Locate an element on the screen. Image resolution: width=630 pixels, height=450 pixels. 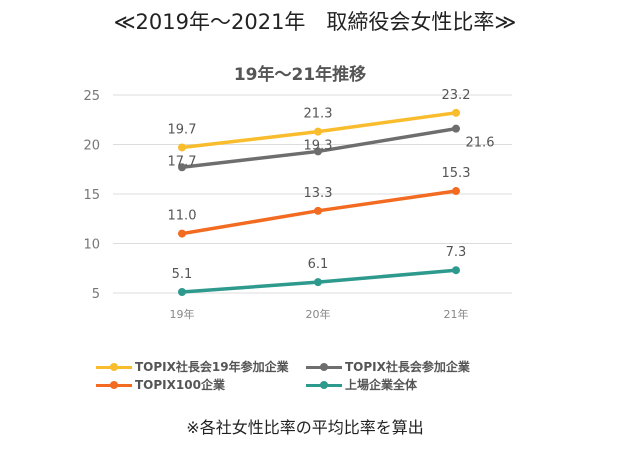
legend-item: TOPIX社長会参加企業 is located at coordinates (388, 366).